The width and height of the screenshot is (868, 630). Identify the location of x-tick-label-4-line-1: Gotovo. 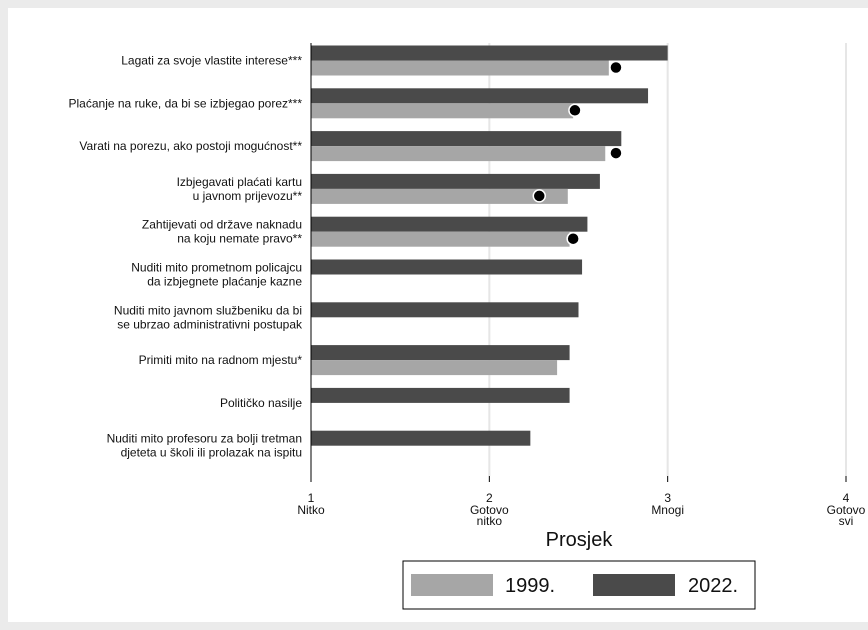
(846, 510).